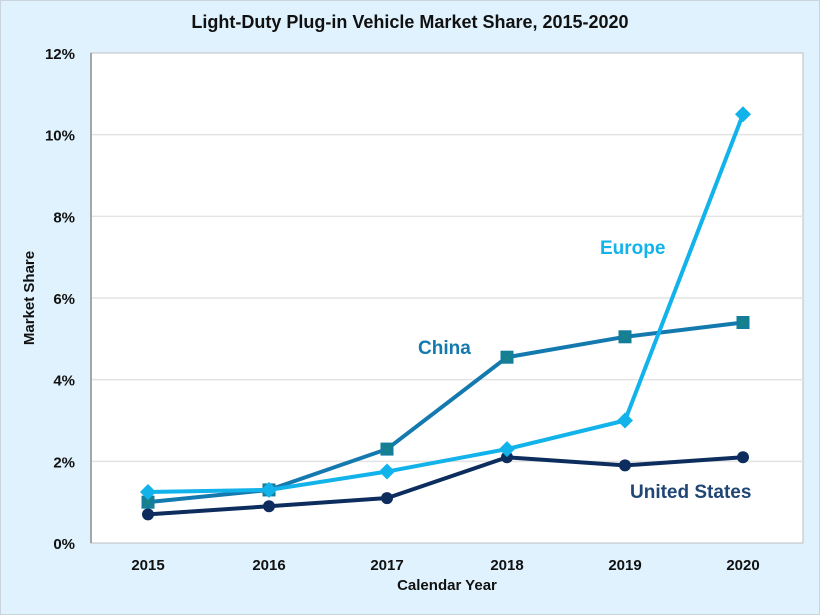 This screenshot has height=615, width=820. I want to click on y-tick-labels: 0% 2% 4% 6% 8% 10% 12%, so click(60, 299).